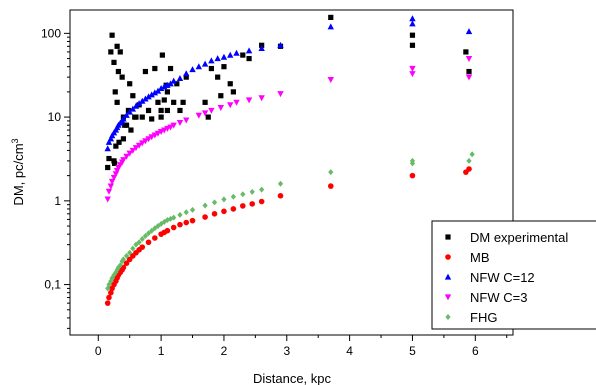 The image size is (596, 385). Describe the element at coordinates (519, 237) in the screenshot. I see `legend-label: DM experimental` at that location.